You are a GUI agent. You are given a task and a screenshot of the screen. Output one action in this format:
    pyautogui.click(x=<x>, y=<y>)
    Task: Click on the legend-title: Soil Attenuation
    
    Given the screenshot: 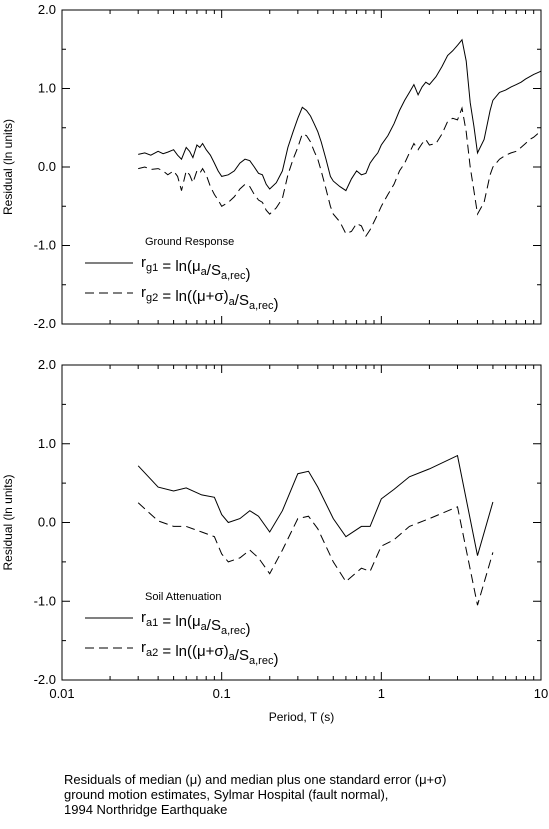 What is the action you would take?
    pyautogui.click(x=183, y=597)
    